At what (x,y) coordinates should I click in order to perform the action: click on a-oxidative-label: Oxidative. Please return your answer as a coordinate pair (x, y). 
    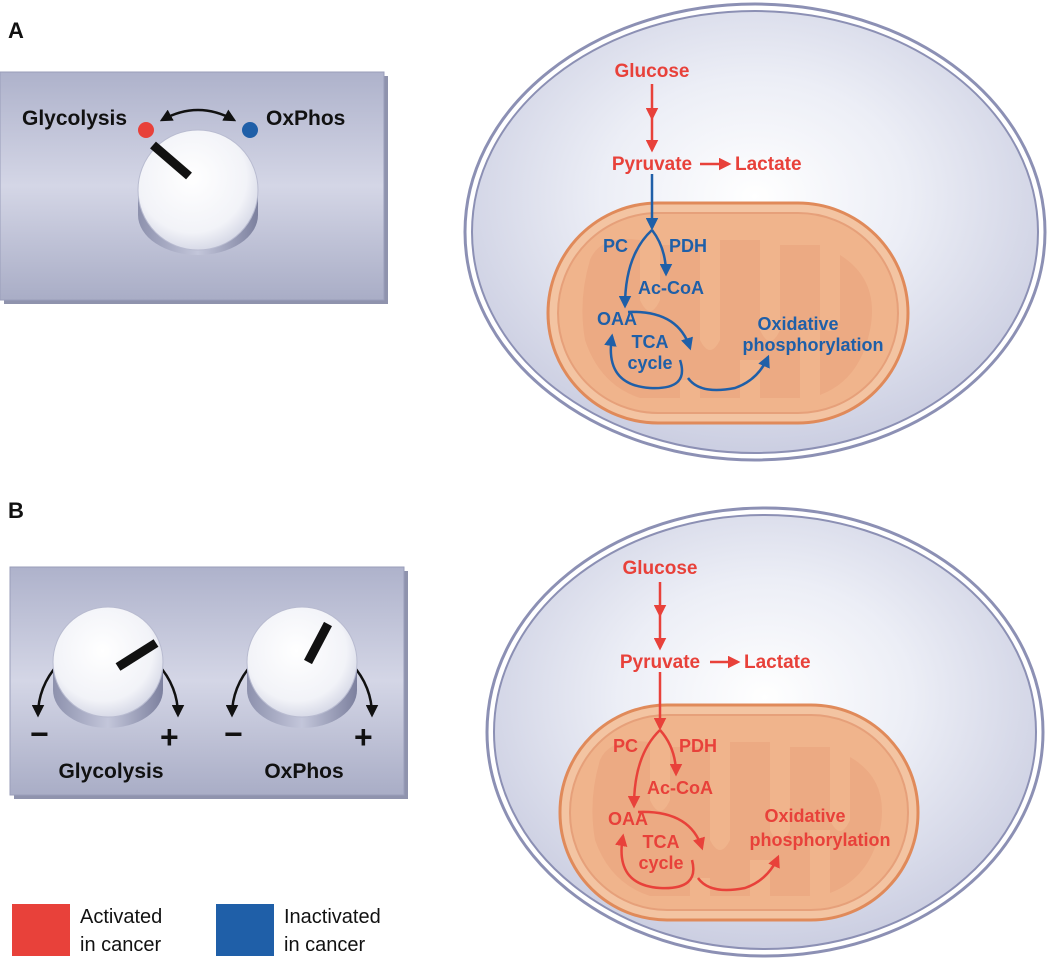
    Looking at the image, I should click on (797, 324).